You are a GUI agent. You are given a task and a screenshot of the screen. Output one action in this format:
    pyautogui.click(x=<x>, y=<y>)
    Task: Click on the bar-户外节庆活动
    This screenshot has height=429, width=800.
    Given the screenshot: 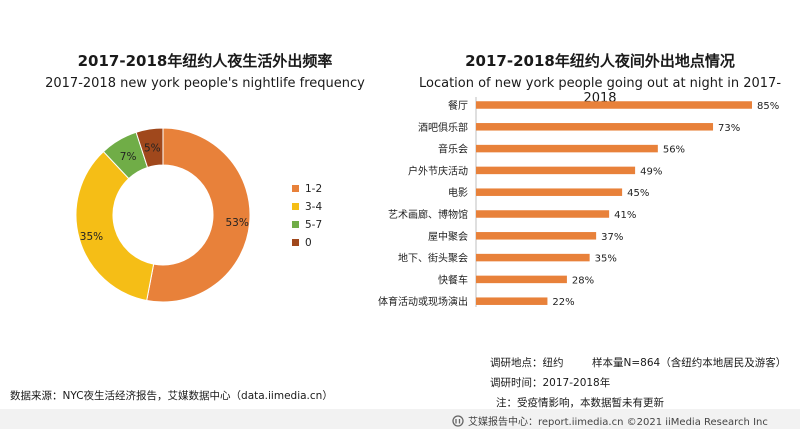 What is the action you would take?
    pyautogui.click(x=556, y=170)
    